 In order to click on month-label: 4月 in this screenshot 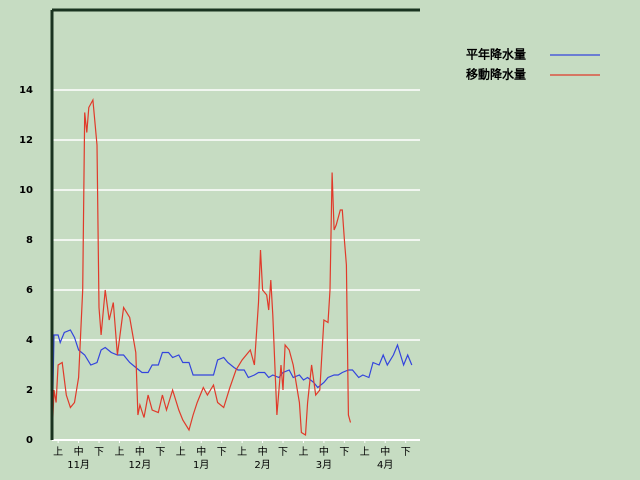, I will do `click(385, 465)`.